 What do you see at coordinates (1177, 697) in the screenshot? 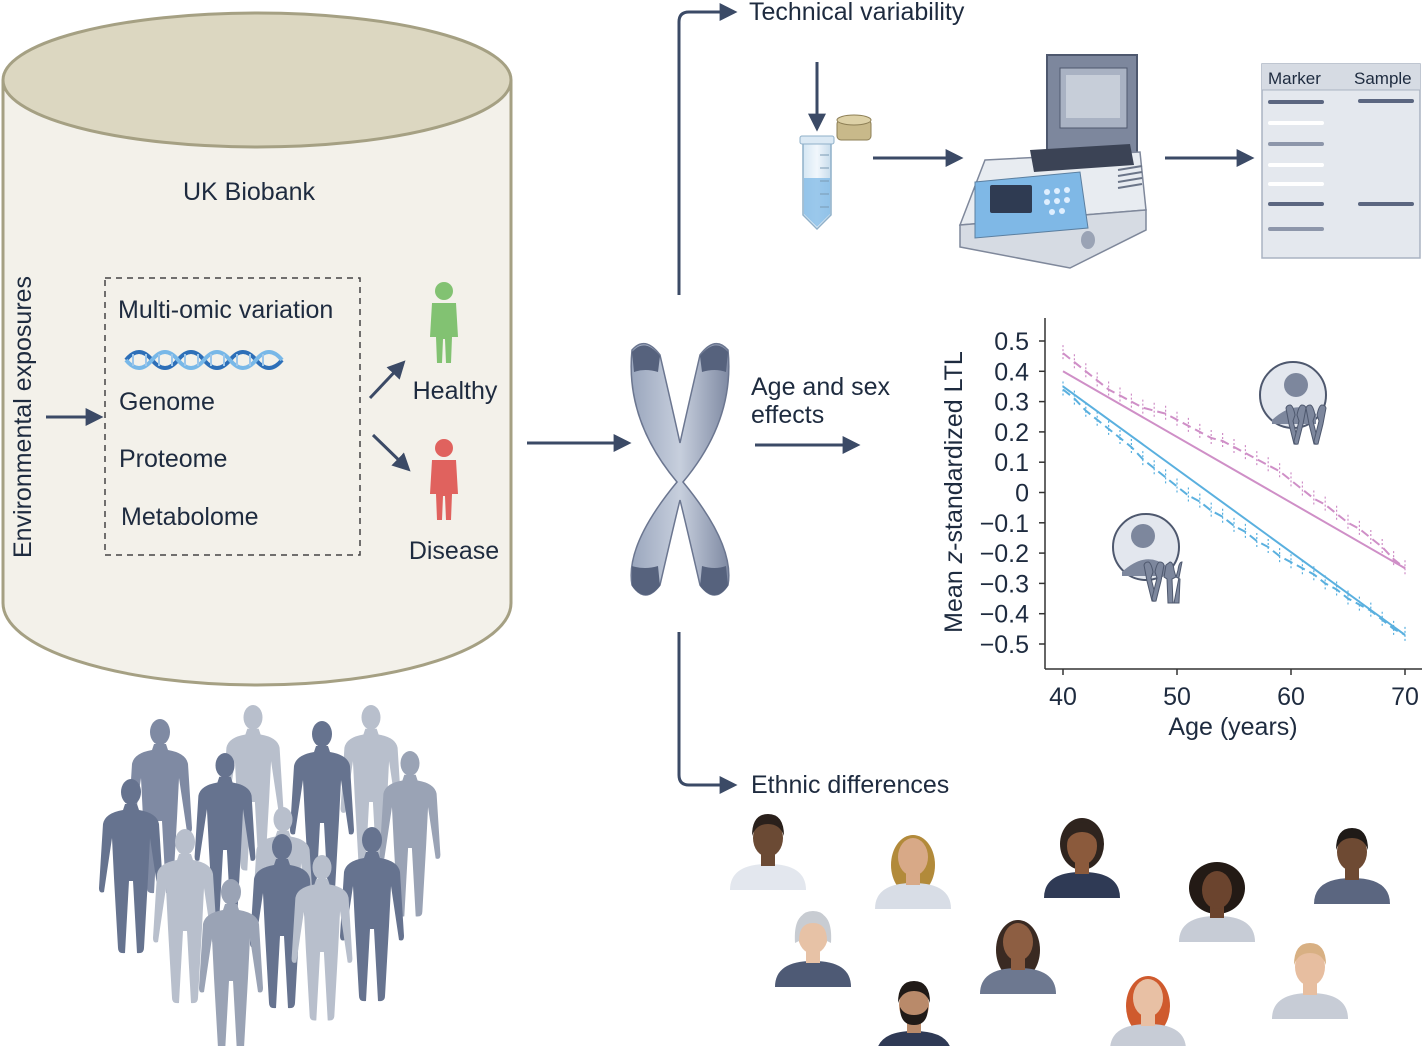
I see `x-tick-label: 50` at bounding box center [1177, 697].